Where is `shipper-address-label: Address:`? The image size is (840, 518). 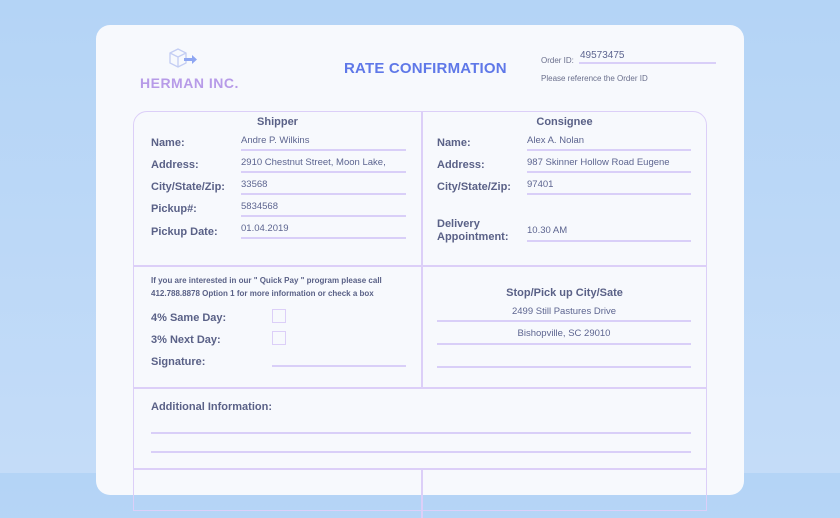 shipper-address-label: Address: is located at coordinates (175, 165).